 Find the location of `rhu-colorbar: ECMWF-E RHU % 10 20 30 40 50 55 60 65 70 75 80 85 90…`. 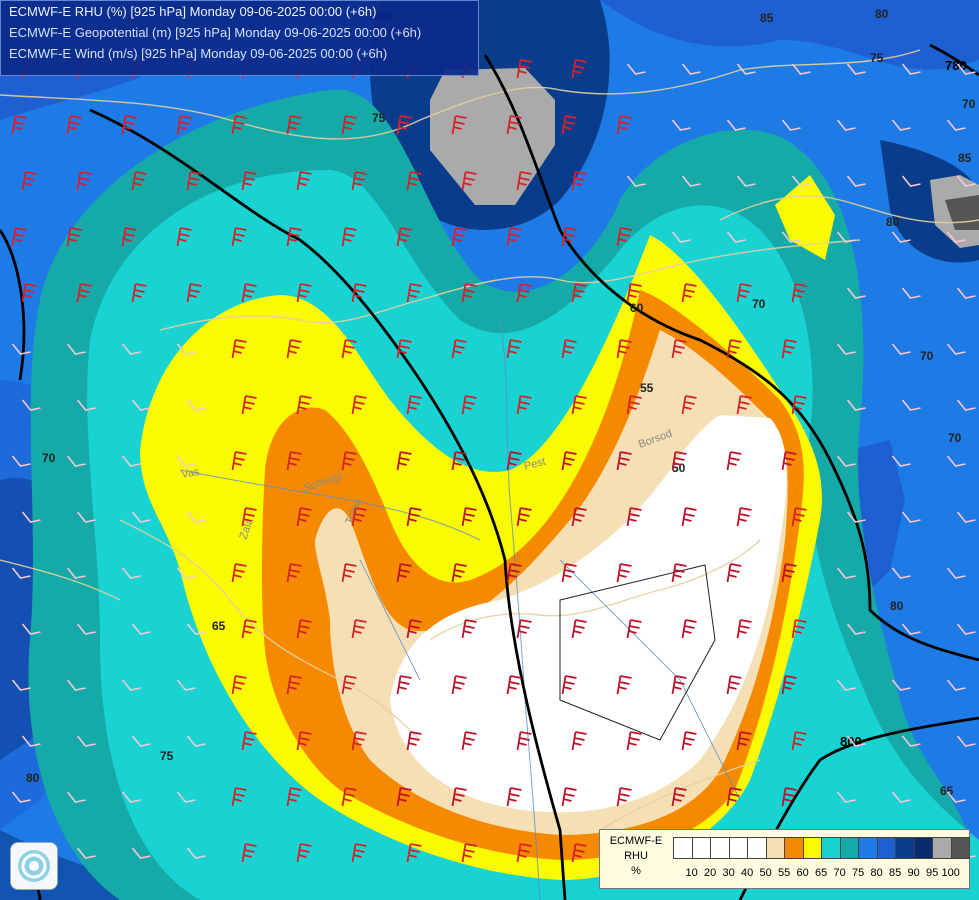

rhu-colorbar: ECMWF-E RHU % 10 20 30 40 50 55 60 65 70 75 80 85 90… is located at coordinates (784, 859).